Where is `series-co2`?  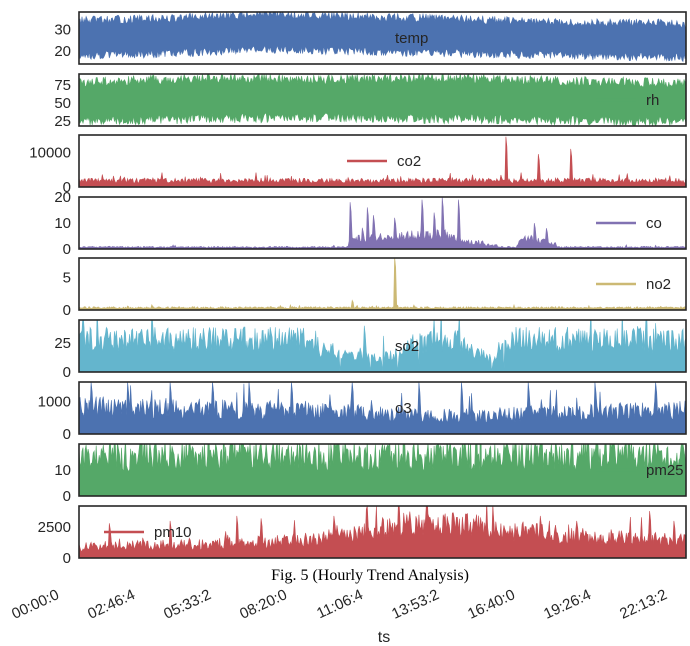 series-co2 is located at coordinates (382, 161).